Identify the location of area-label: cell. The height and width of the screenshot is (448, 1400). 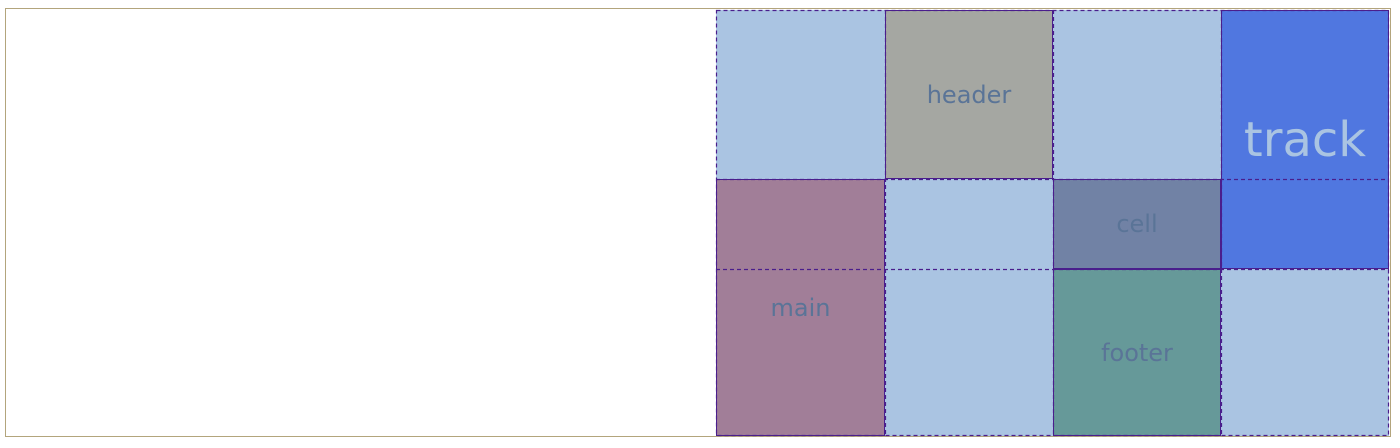
(1137, 224).